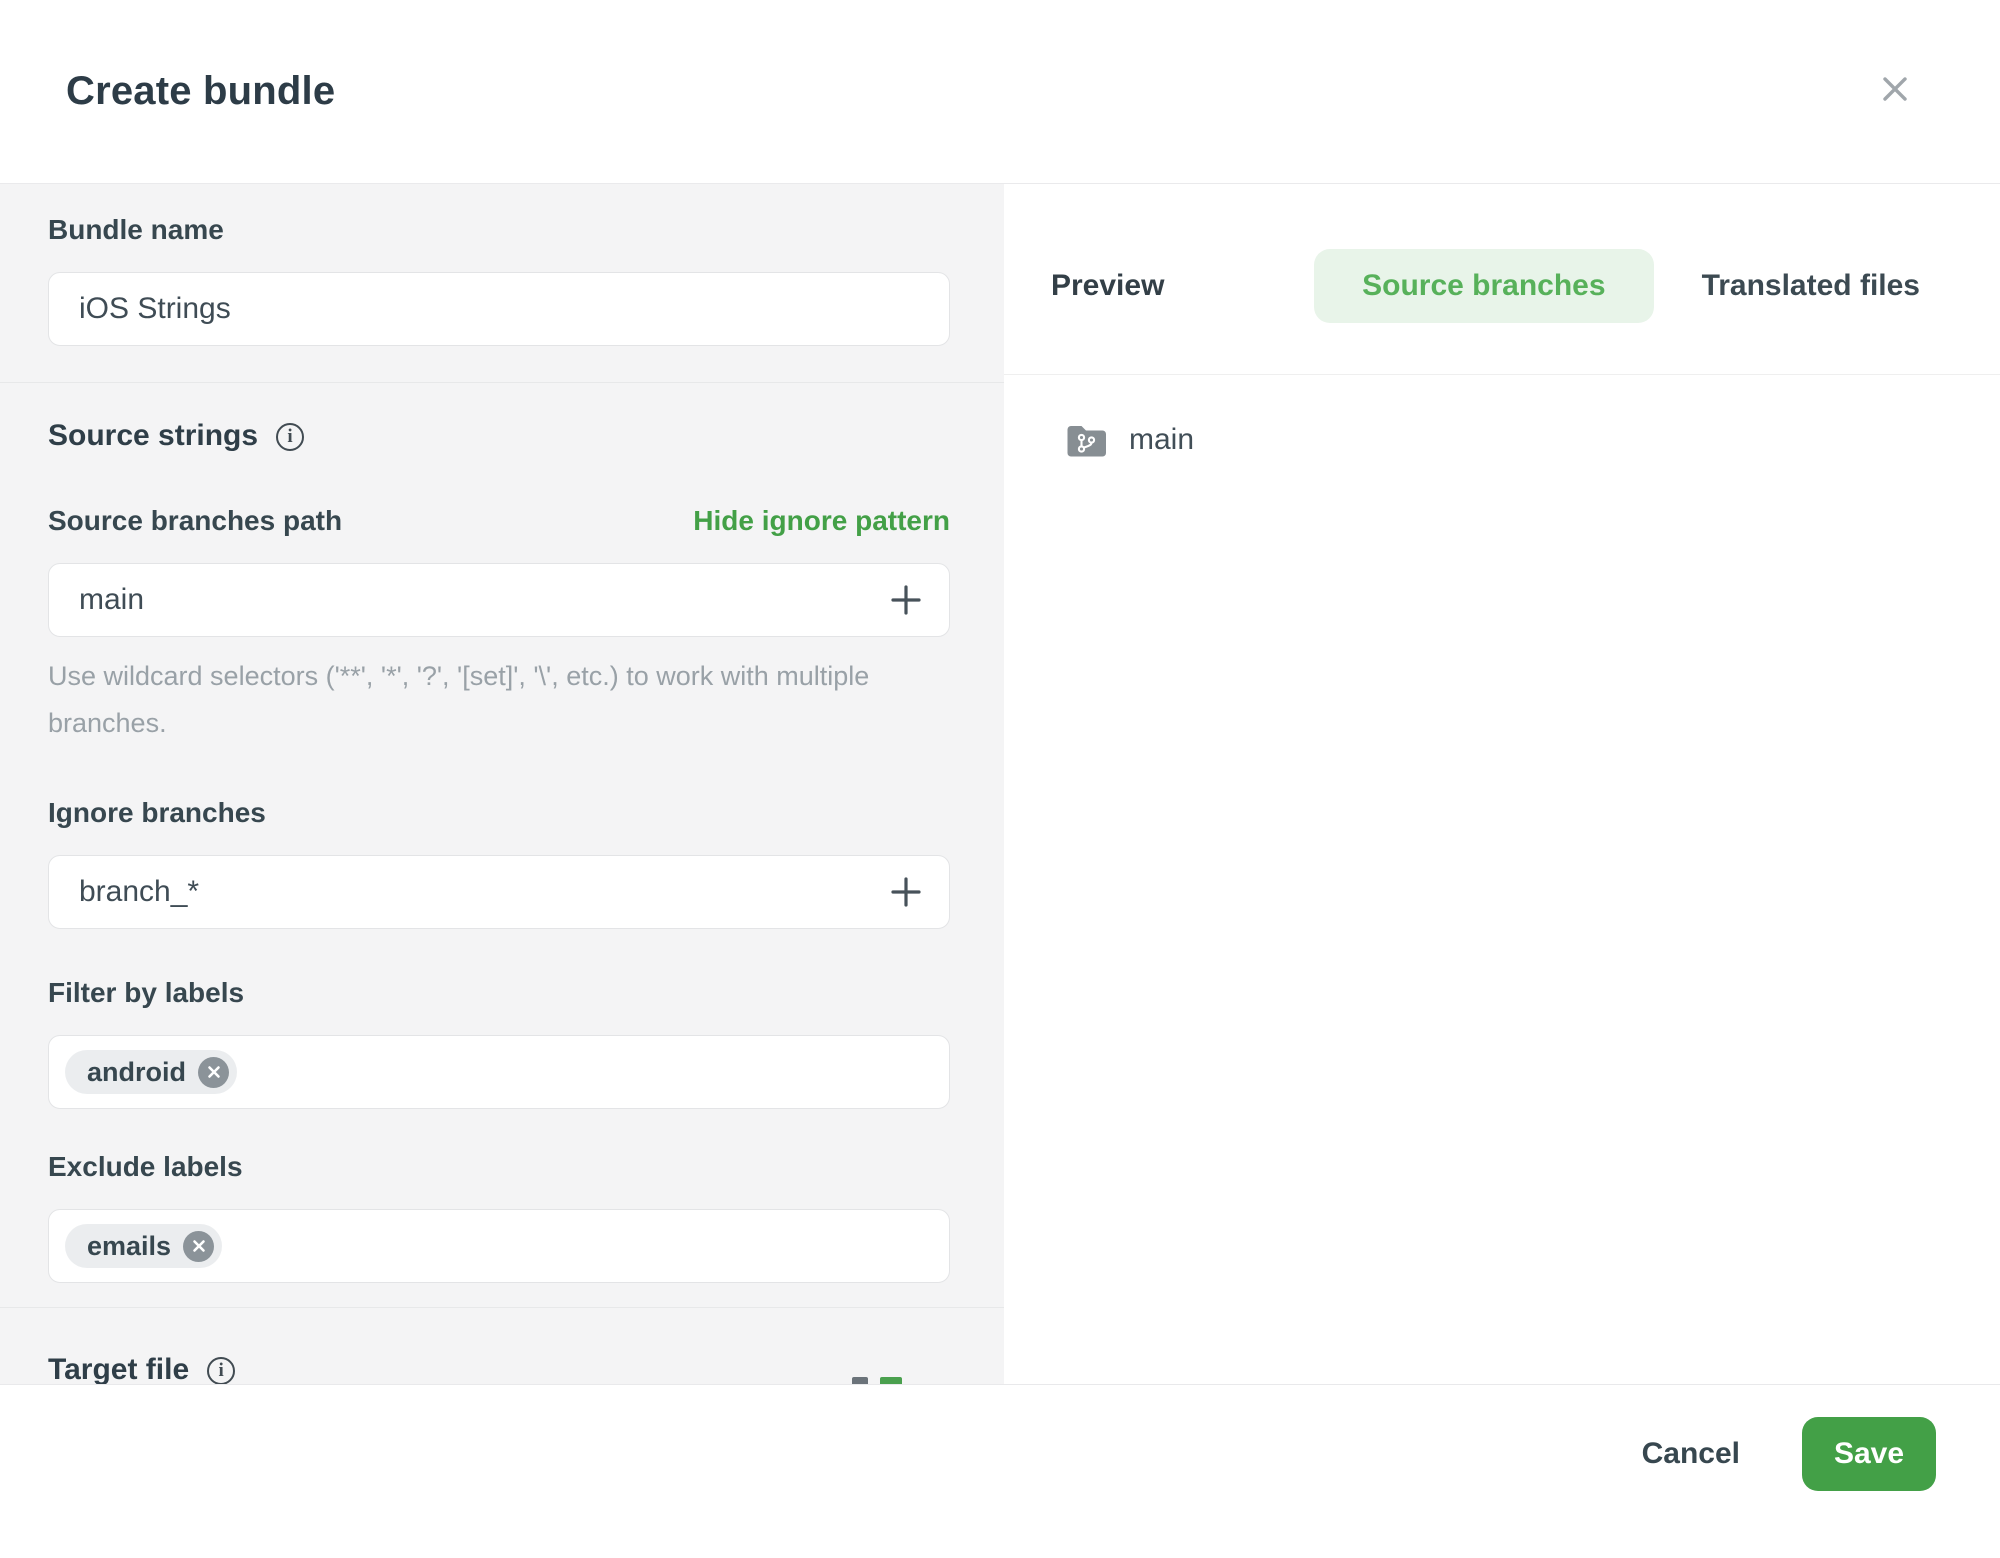  What do you see at coordinates (153, 435) in the screenshot?
I see `source-strings-heading: Source strings` at bounding box center [153, 435].